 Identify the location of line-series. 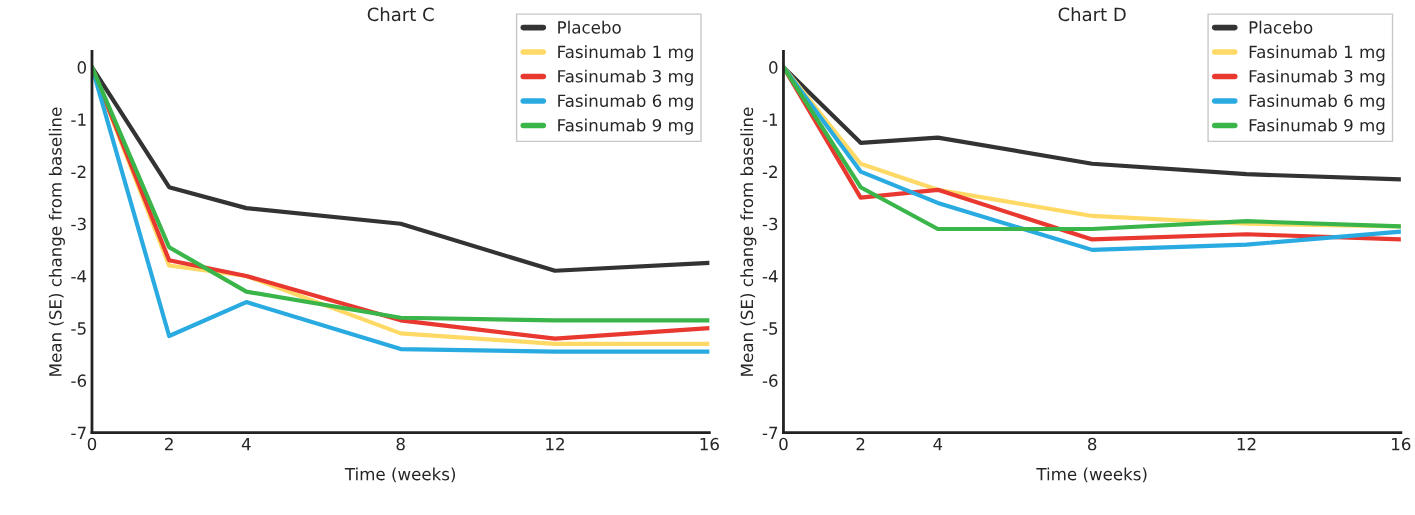
(1092, 123).